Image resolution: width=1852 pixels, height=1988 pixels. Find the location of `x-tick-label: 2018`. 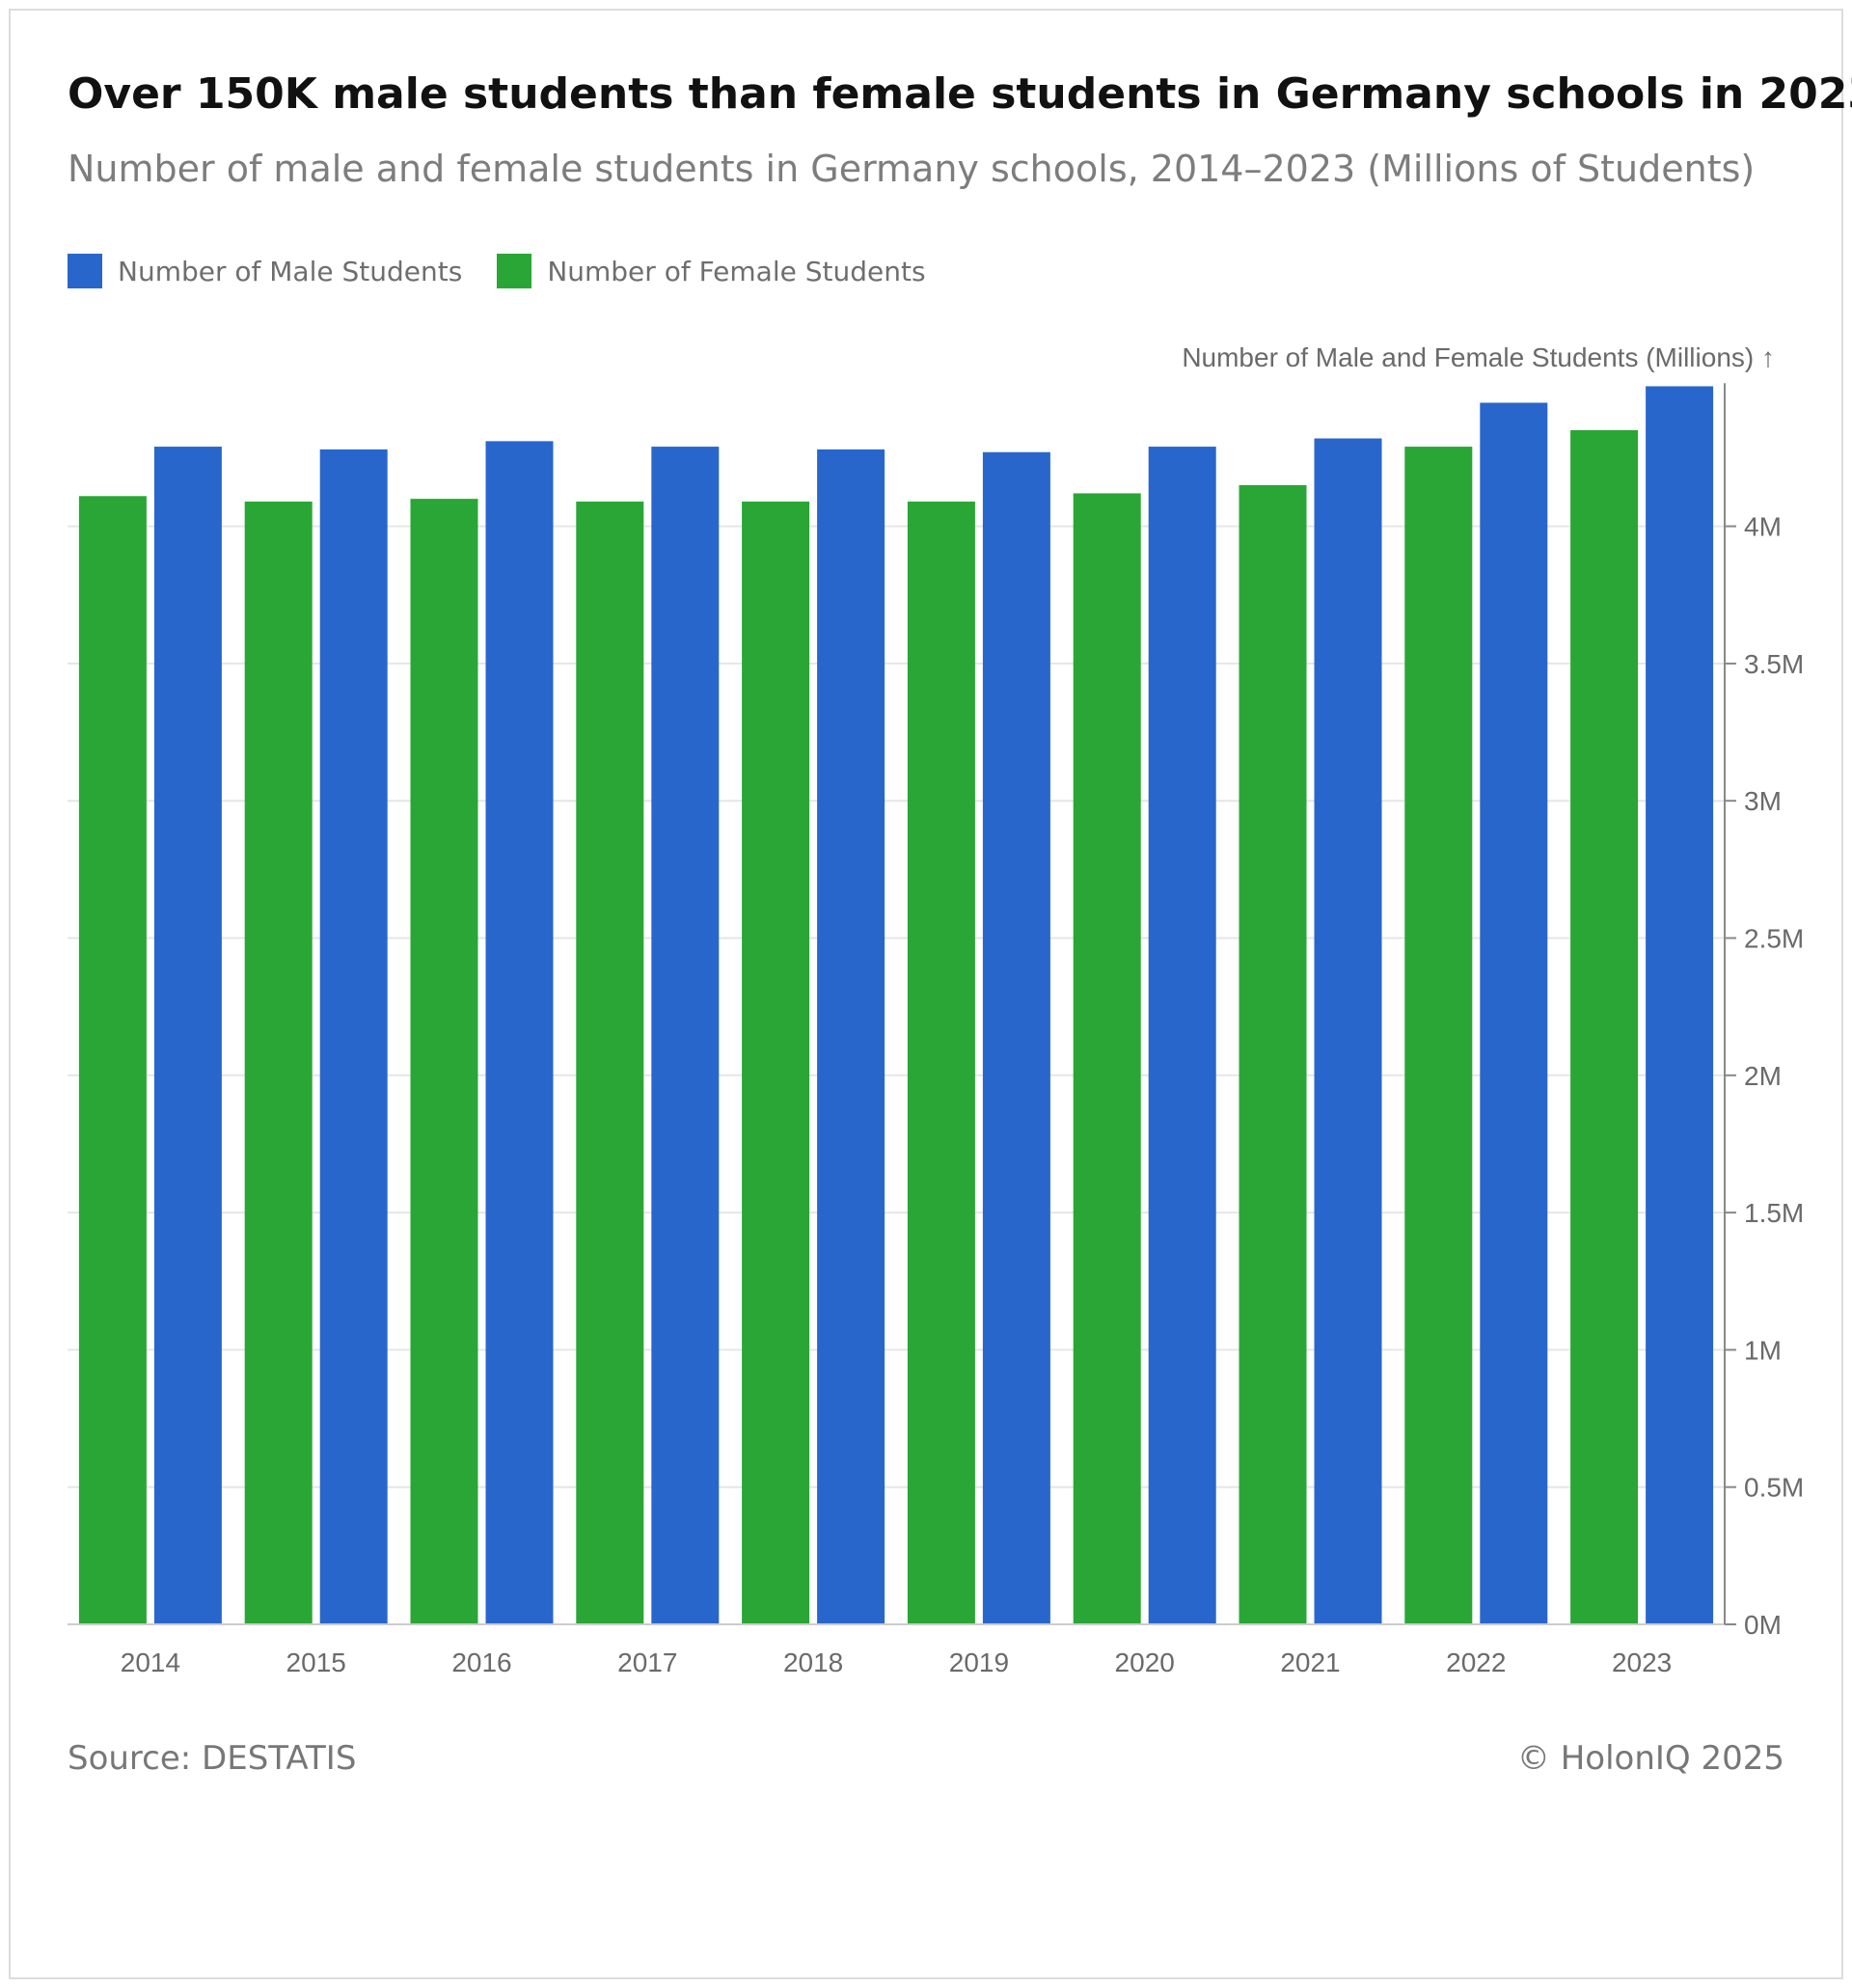

x-tick-label: 2018 is located at coordinates (813, 1662).